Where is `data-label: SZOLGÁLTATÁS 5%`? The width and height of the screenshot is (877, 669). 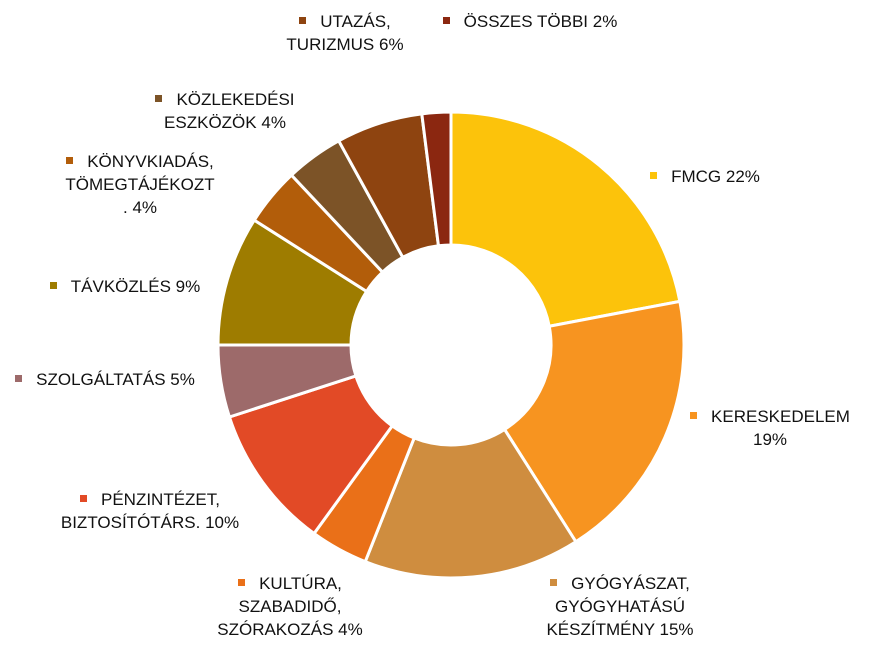 data-label: SZOLGÁLTATÁS 5% is located at coordinates (105, 379).